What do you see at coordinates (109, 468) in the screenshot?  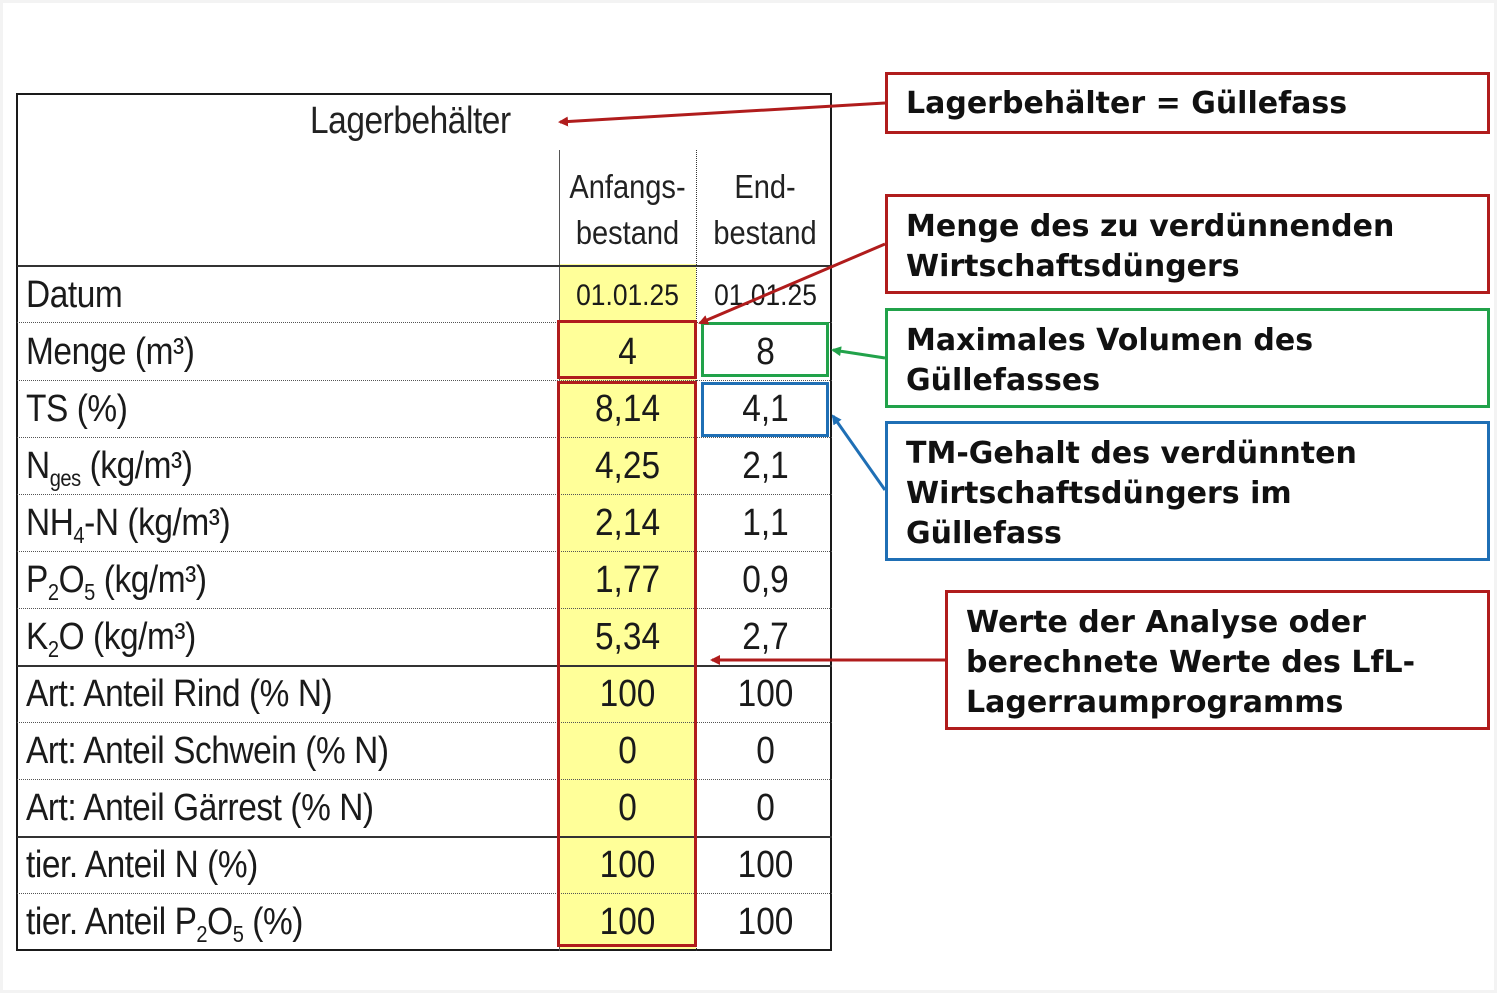 I see `row-label-nges: Nges (kg/m³)` at bounding box center [109, 468].